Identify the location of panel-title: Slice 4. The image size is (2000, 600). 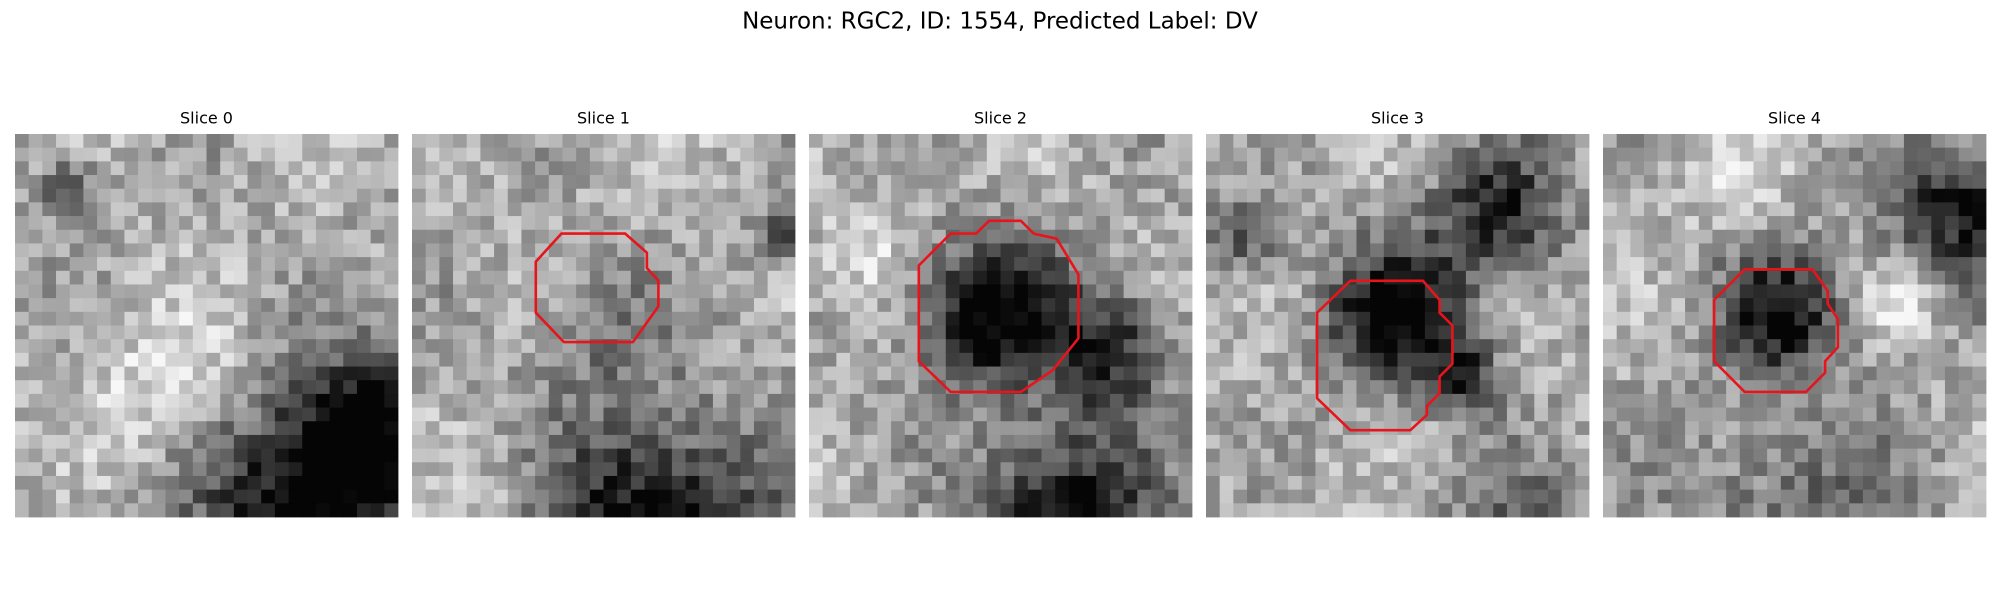
(1794, 118).